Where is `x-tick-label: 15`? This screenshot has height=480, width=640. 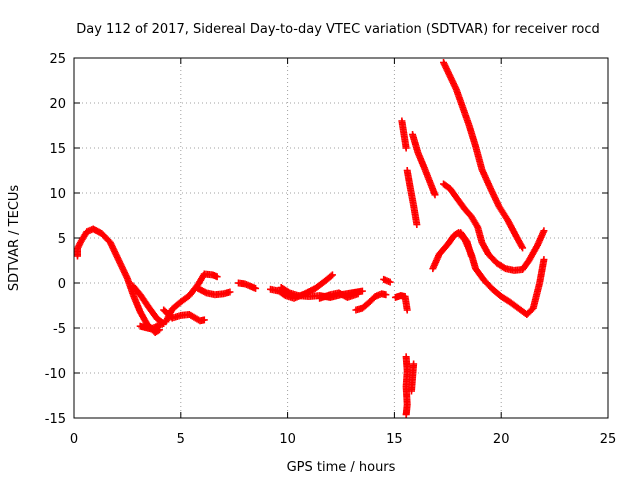
x-tick-label: 15 is located at coordinates (394, 439).